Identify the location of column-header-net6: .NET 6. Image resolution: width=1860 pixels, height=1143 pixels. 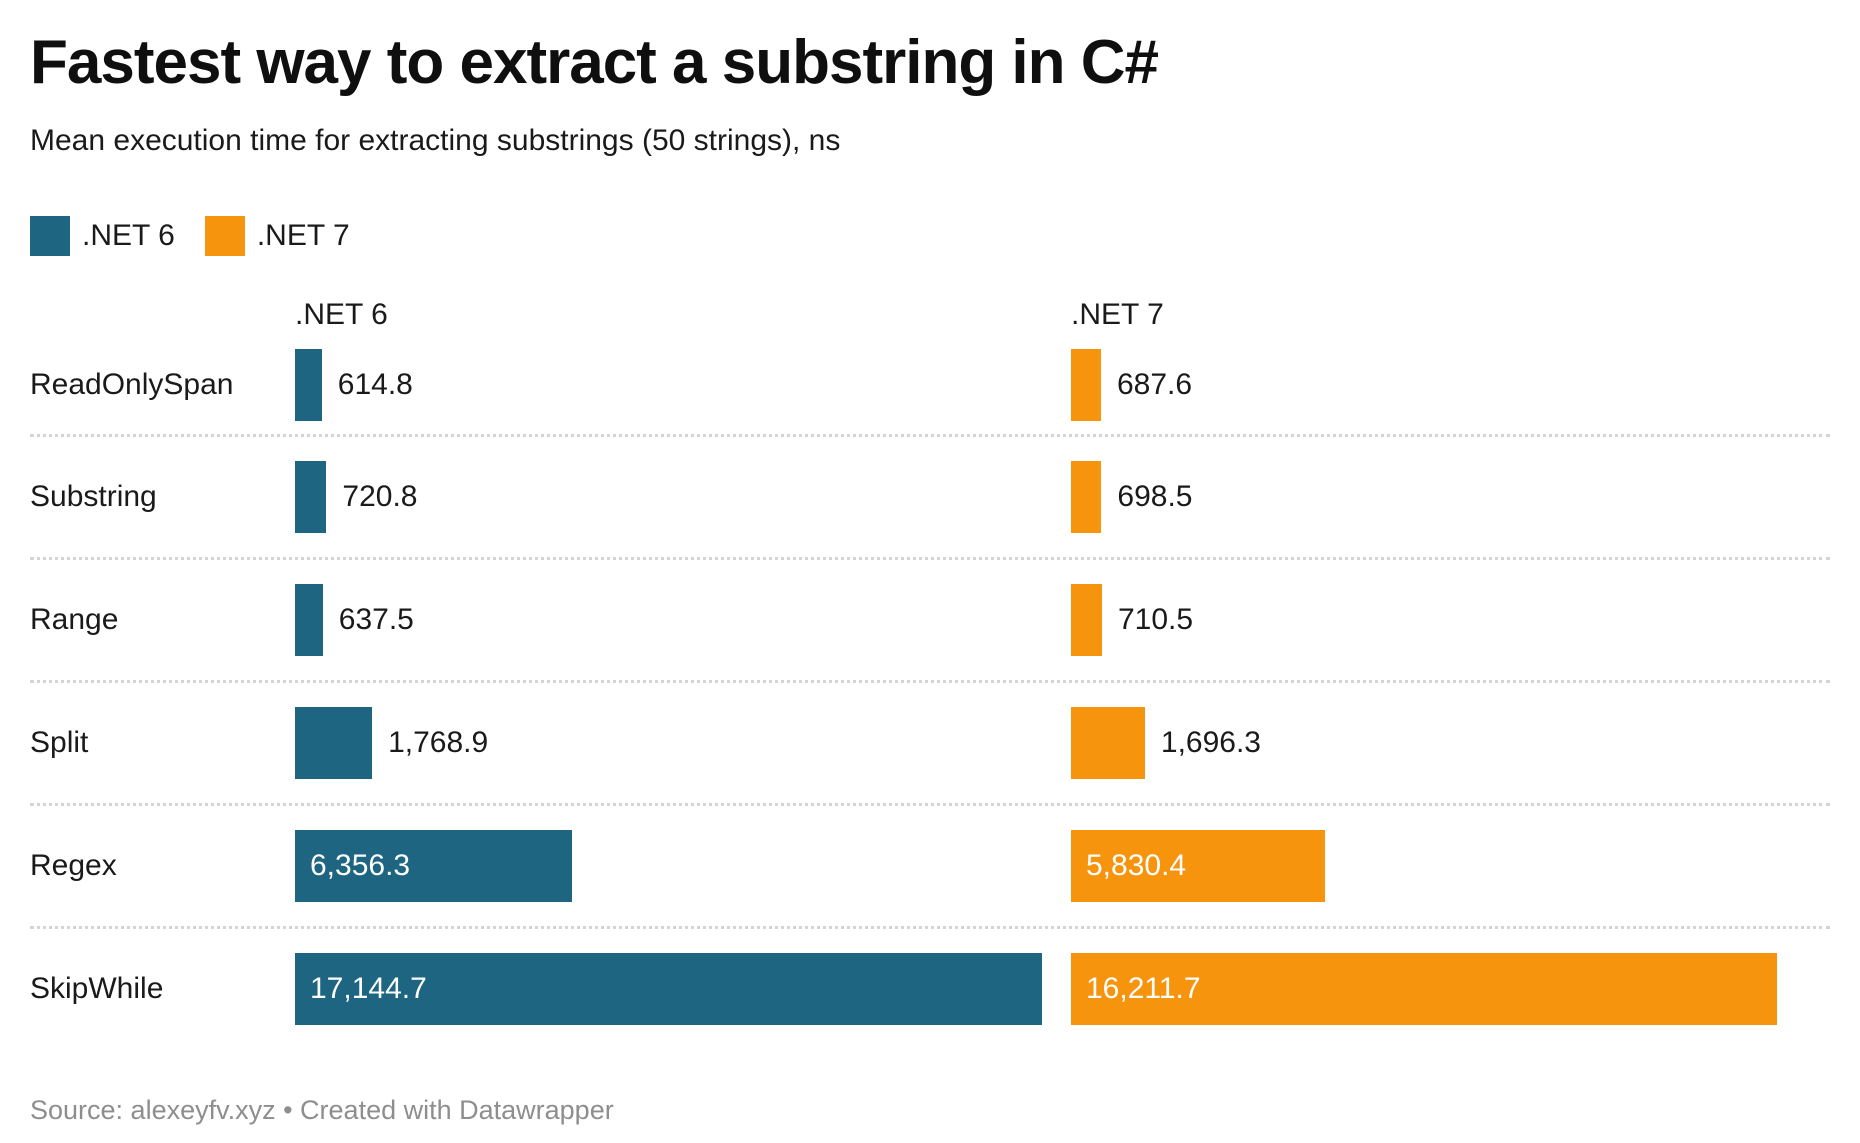
(341, 314).